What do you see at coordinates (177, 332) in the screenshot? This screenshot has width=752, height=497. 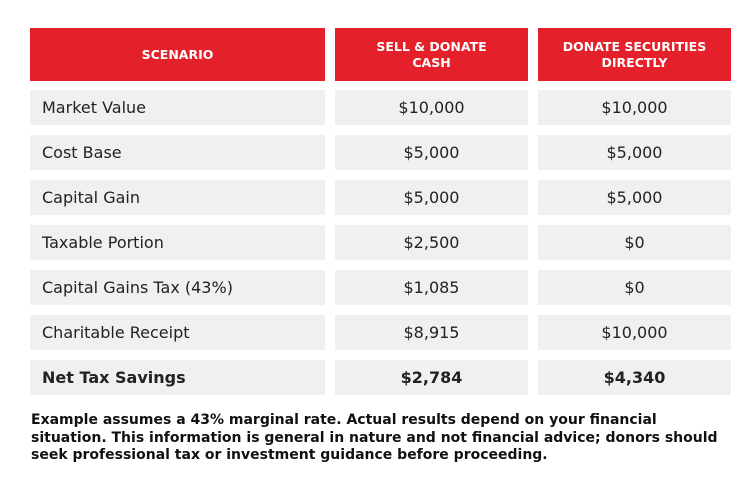 I see `row-label: Charitable Receipt` at bounding box center [177, 332].